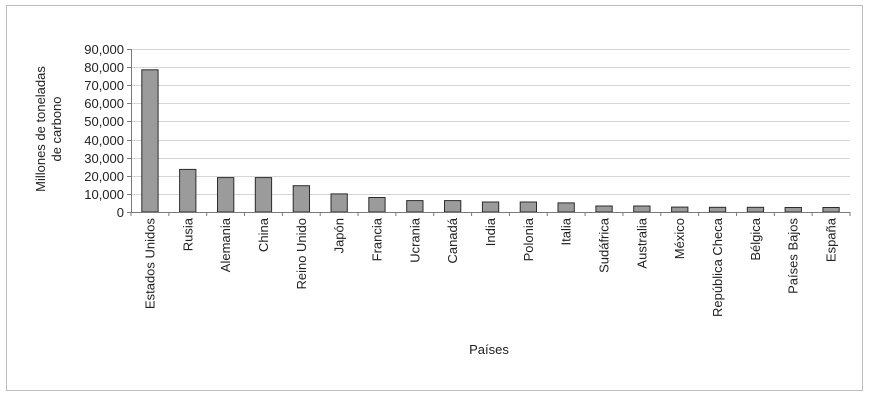 Image resolution: width=869 pixels, height=396 pixels. What do you see at coordinates (489, 349) in the screenshot?
I see `x-axis-title: Países` at bounding box center [489, 349].